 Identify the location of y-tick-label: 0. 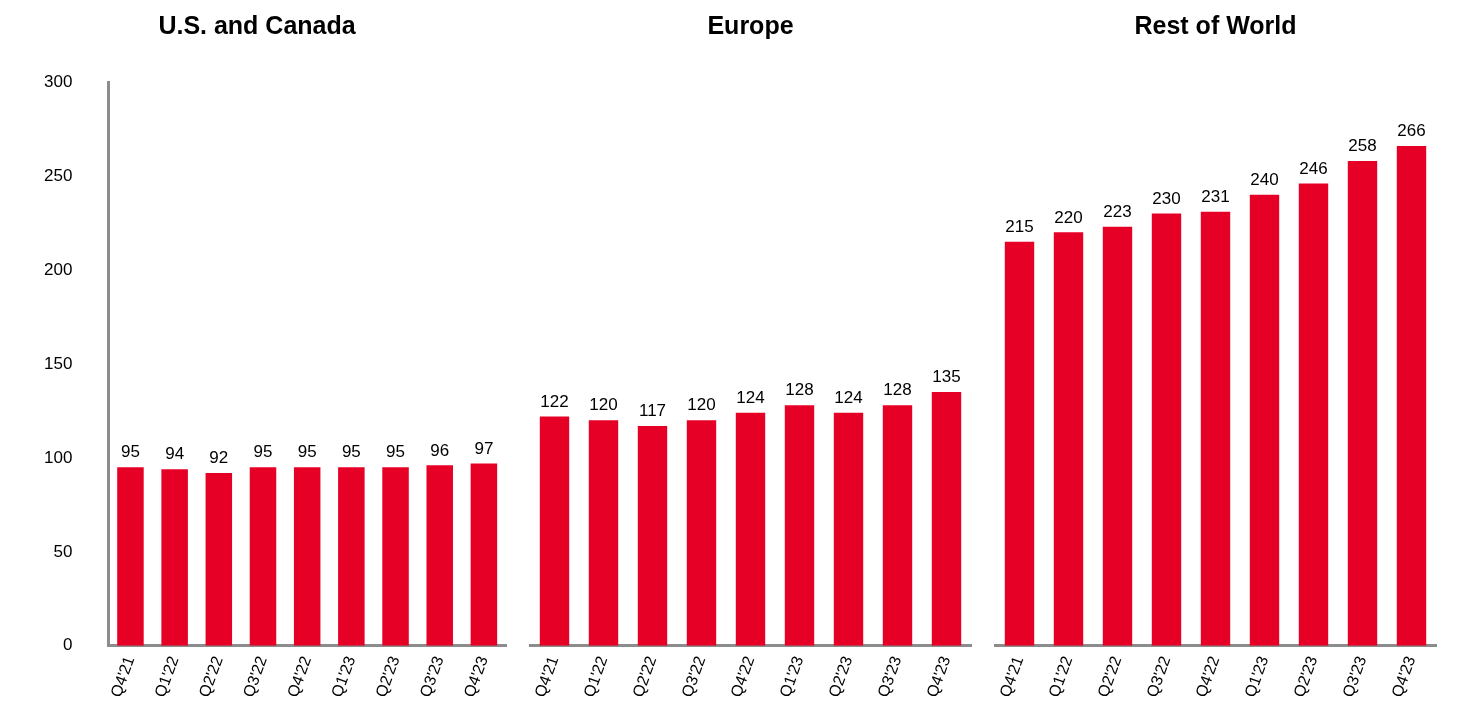
(67, 645).